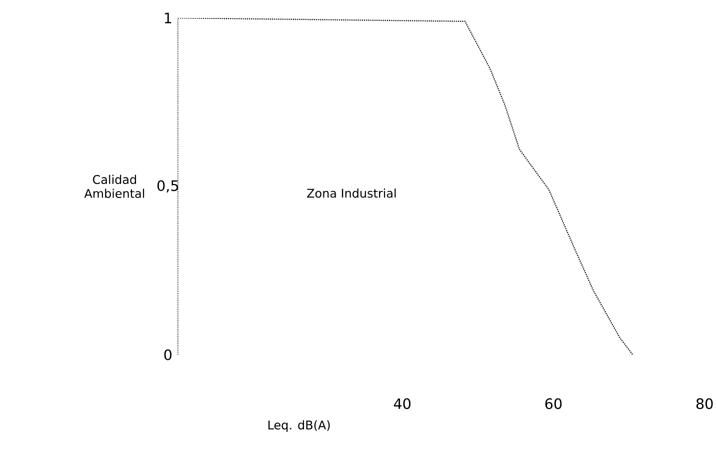 Image resolution: width=717 pixels, height=451 pixels. What do you see at coordinates (167, 186) in the screenshot?
I see `y-tick-label: 0,5` at bounding box center [167, 186].